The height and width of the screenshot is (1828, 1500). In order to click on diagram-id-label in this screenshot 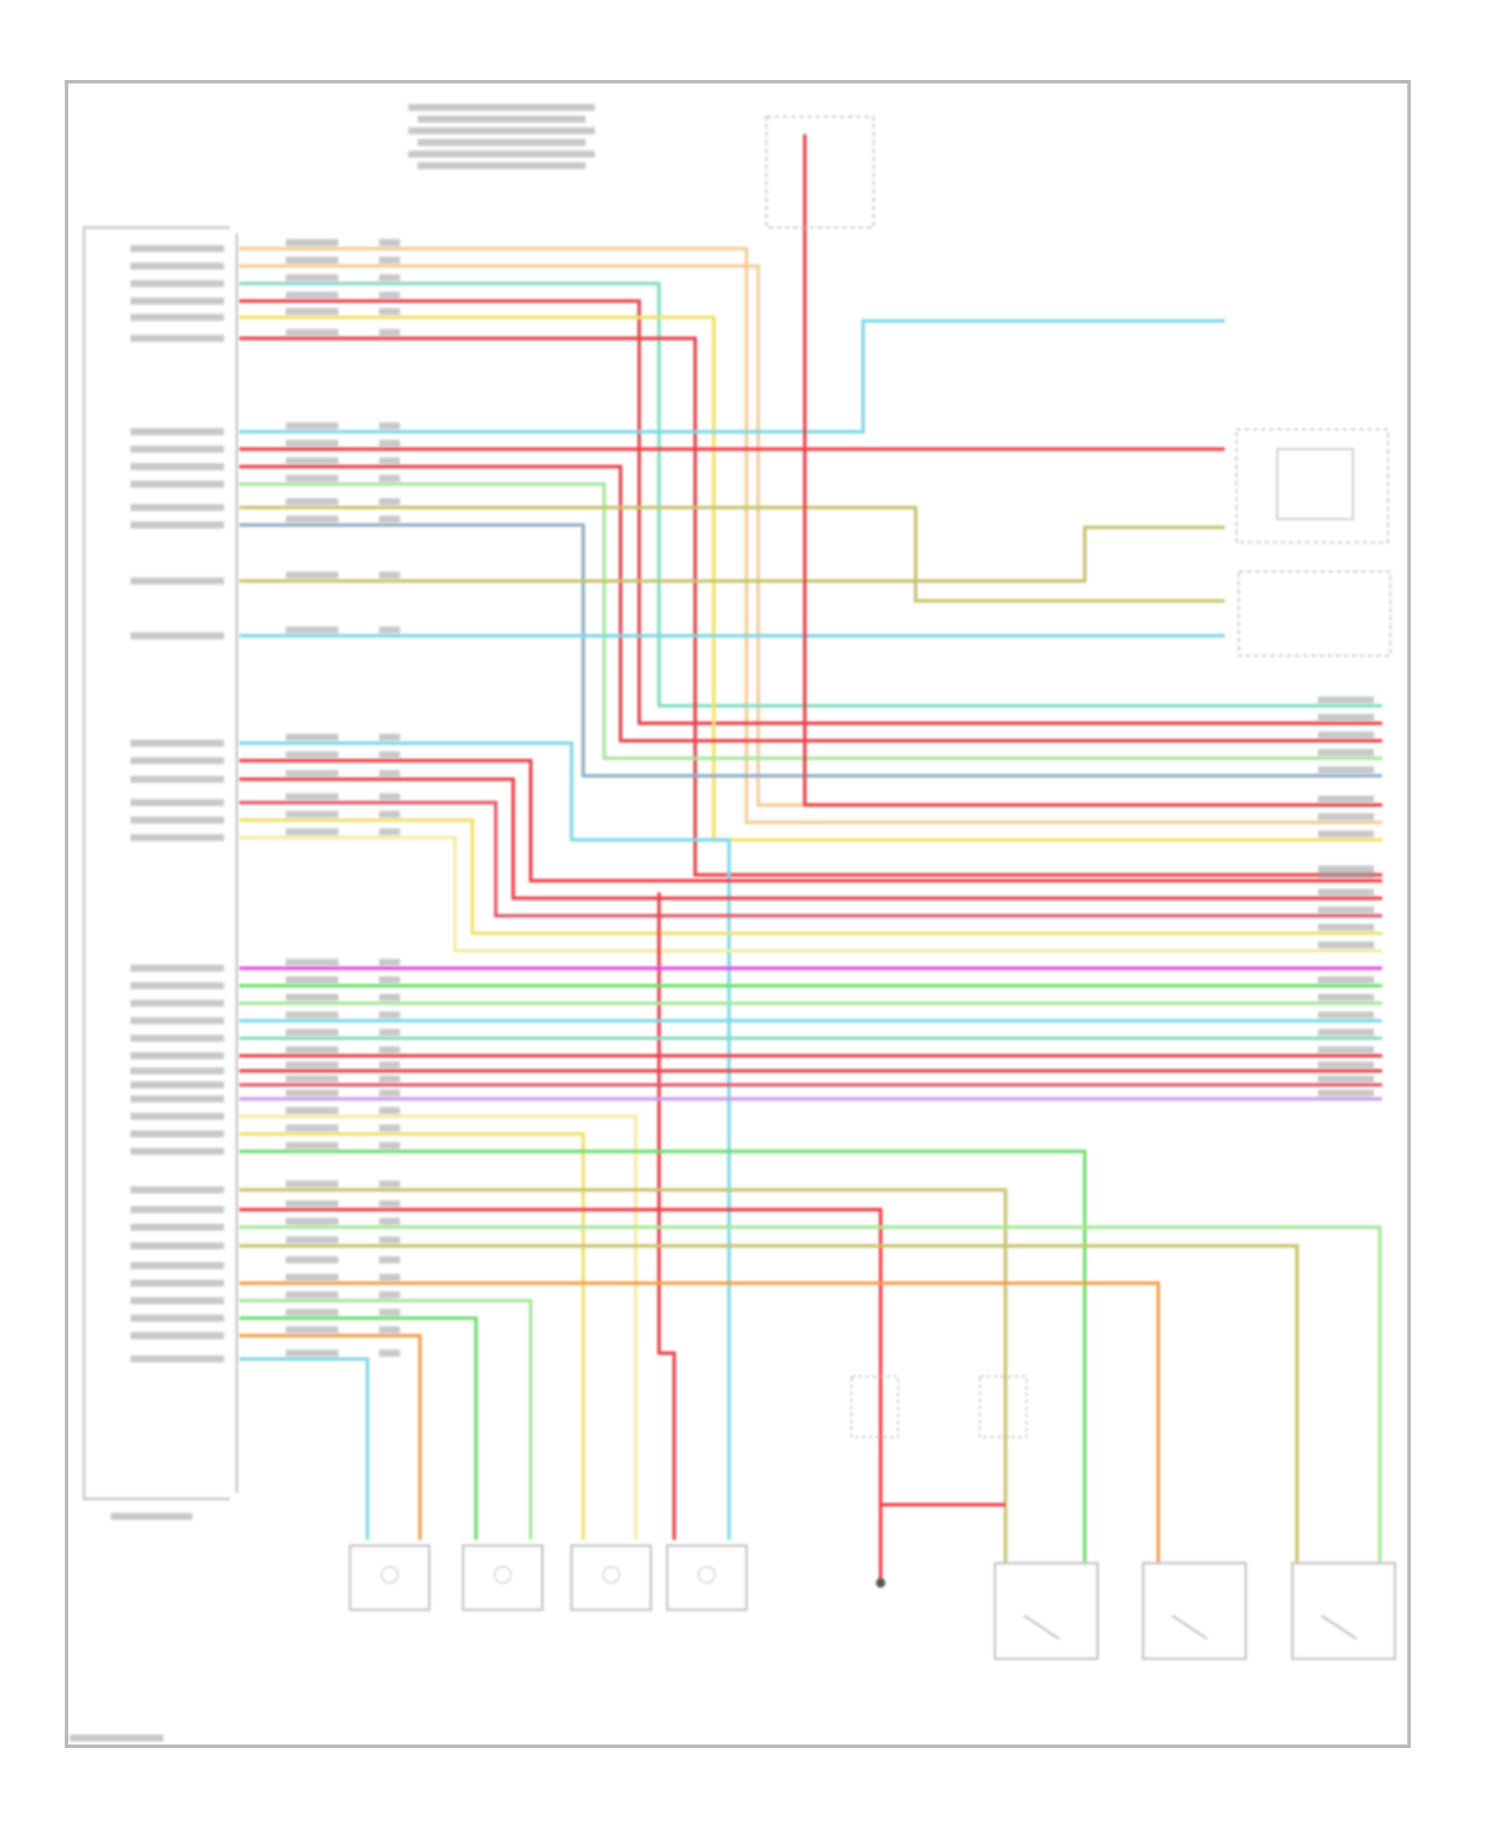, I will do `click(116, 1738)`.